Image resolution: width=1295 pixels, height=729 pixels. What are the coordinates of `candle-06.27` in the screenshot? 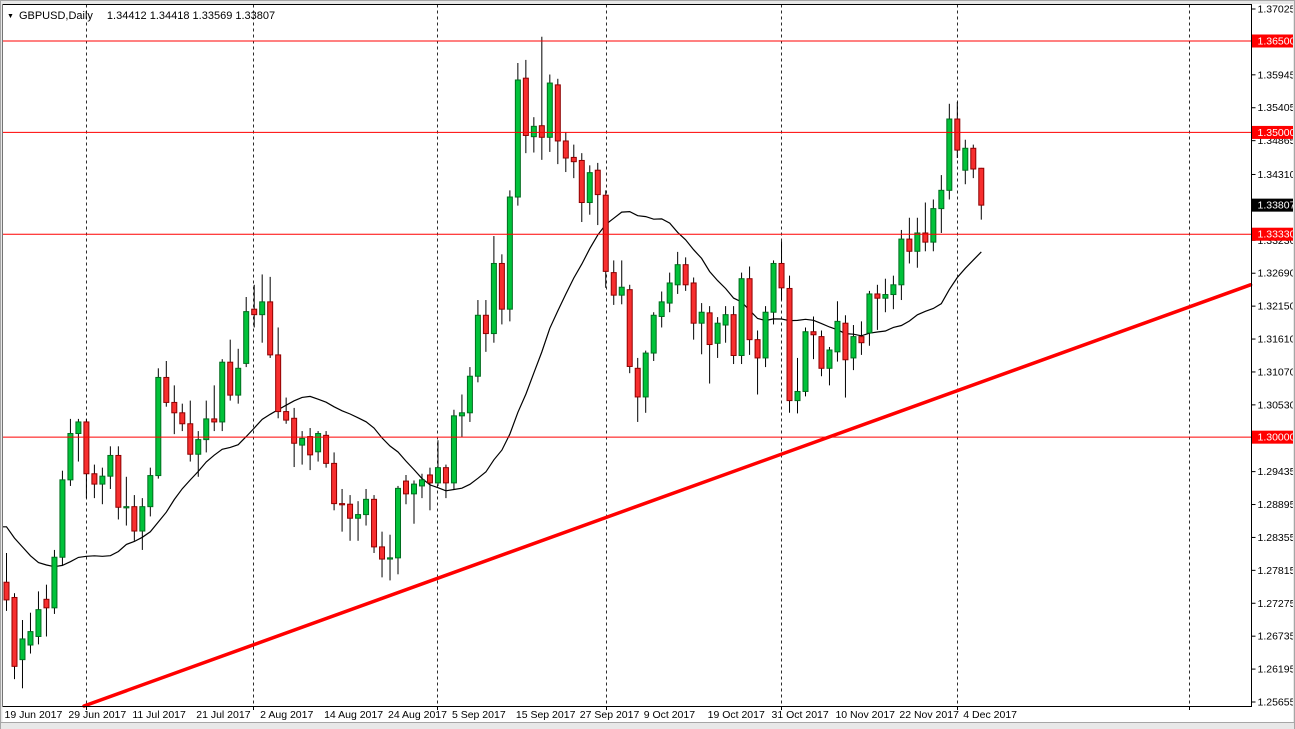 It's located at (54, 581).